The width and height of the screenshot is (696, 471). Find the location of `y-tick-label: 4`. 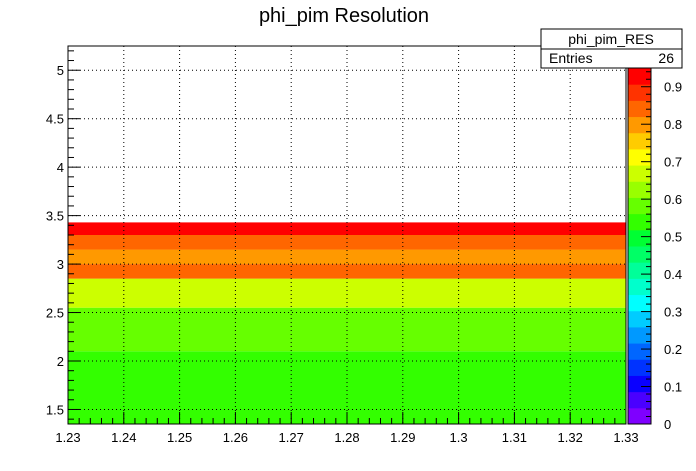

y-tick-label: 4 is located at coordinates (60, 167).